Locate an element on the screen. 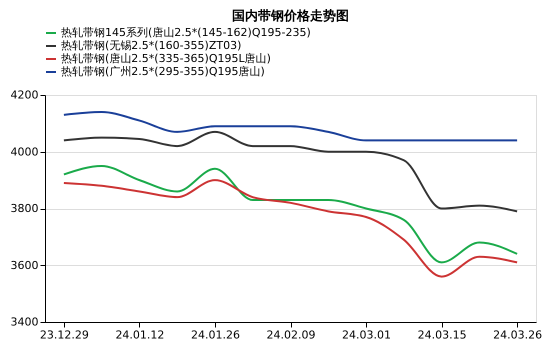  x-tick-label: 23.12.29 is located at coordinates (64, 335).